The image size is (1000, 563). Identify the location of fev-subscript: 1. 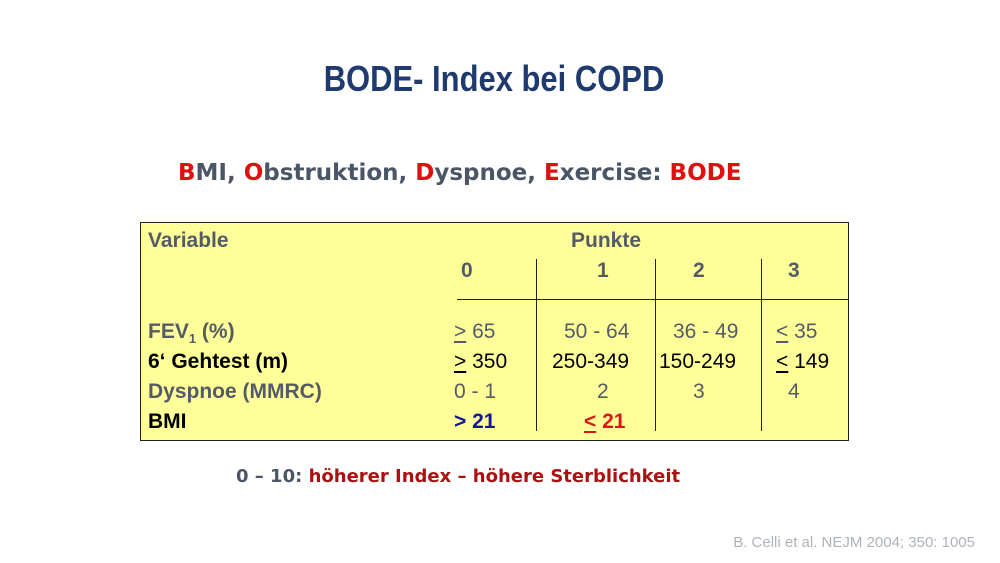
(192, 338).